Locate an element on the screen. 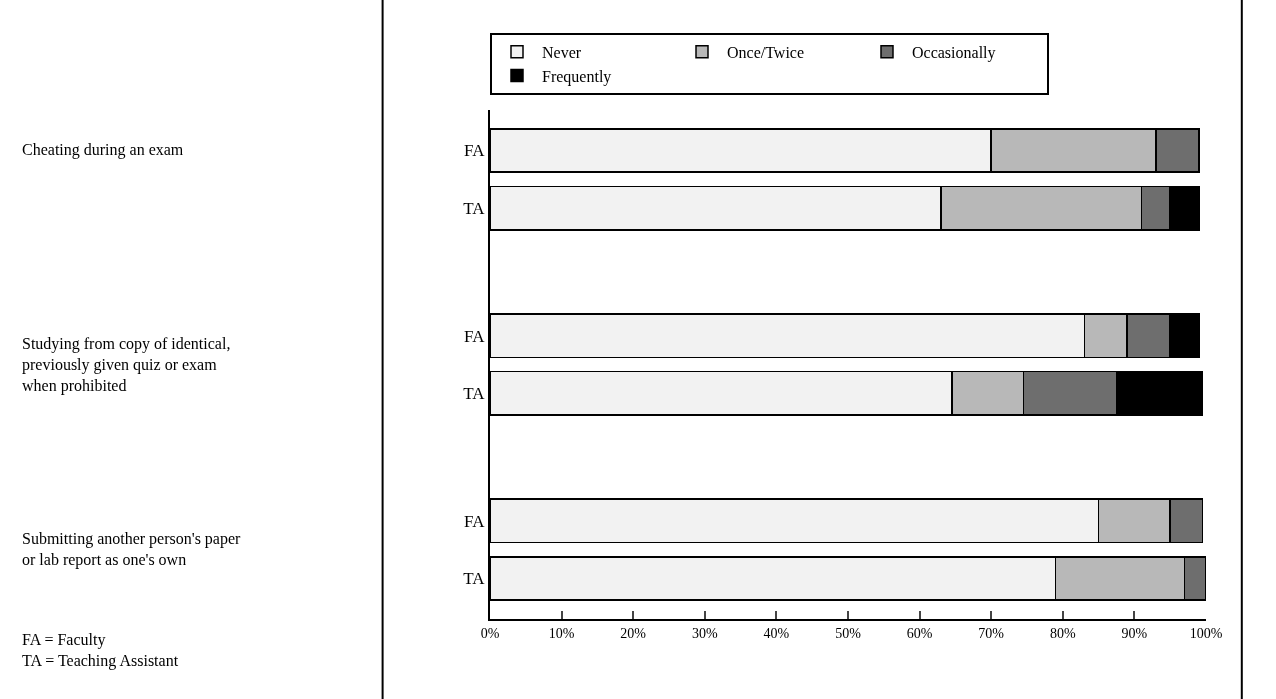  x-tick-label: 90% is located at coordinates (1134, 633).